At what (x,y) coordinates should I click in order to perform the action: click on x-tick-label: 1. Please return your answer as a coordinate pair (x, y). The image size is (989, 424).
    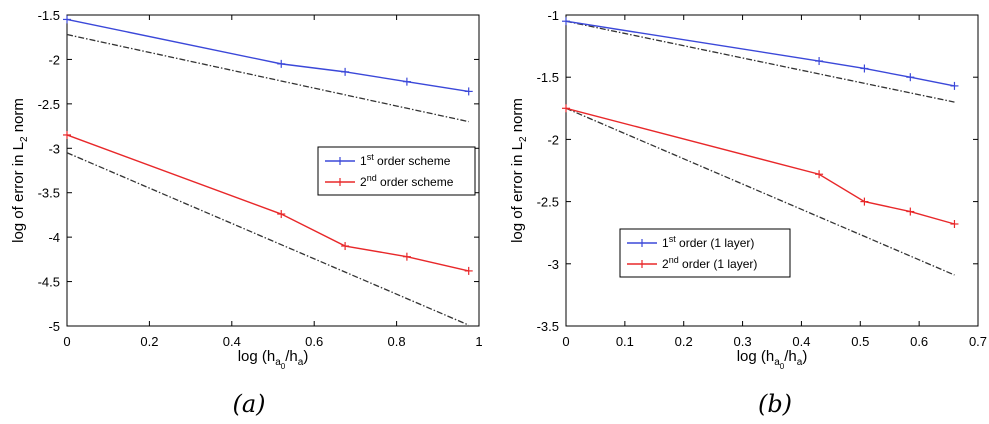
    Looking at the image, I should click on (478, 341).